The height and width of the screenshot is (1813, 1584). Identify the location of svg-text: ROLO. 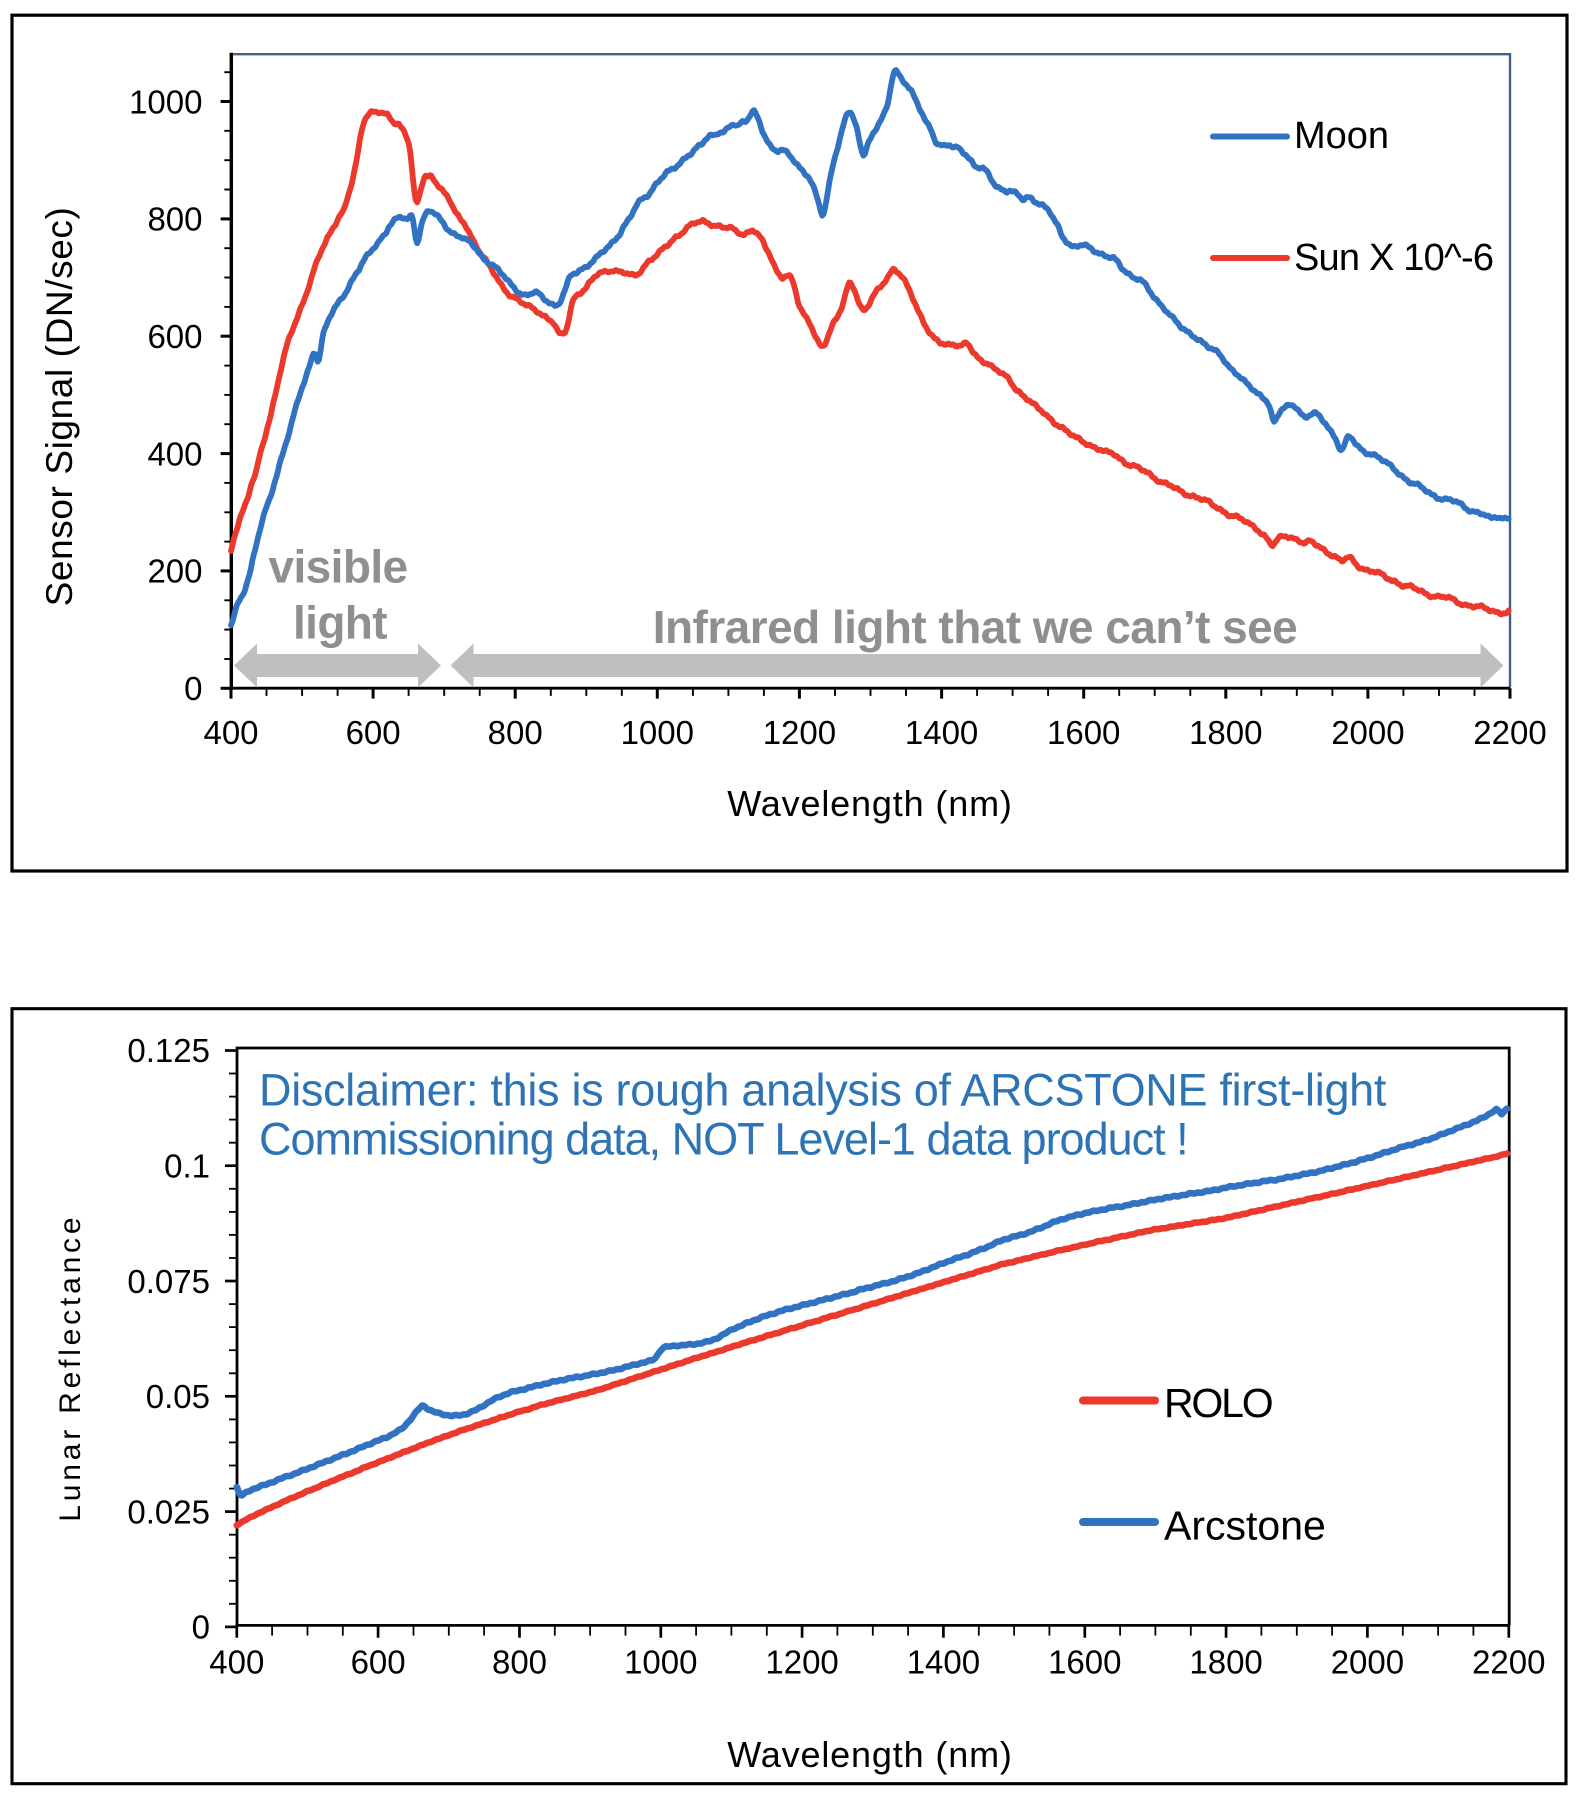
(1218, 1403).